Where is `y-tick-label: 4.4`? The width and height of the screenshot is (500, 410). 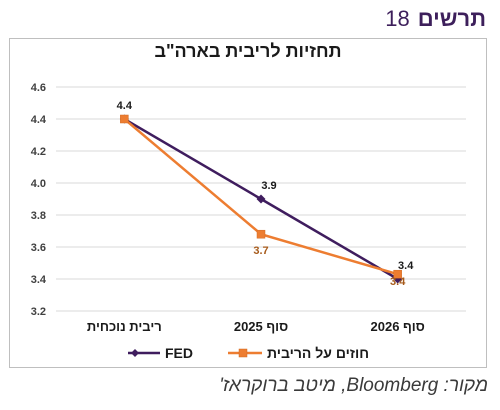
y-tick-label: 4.4 is located at coordinates (39, 120).